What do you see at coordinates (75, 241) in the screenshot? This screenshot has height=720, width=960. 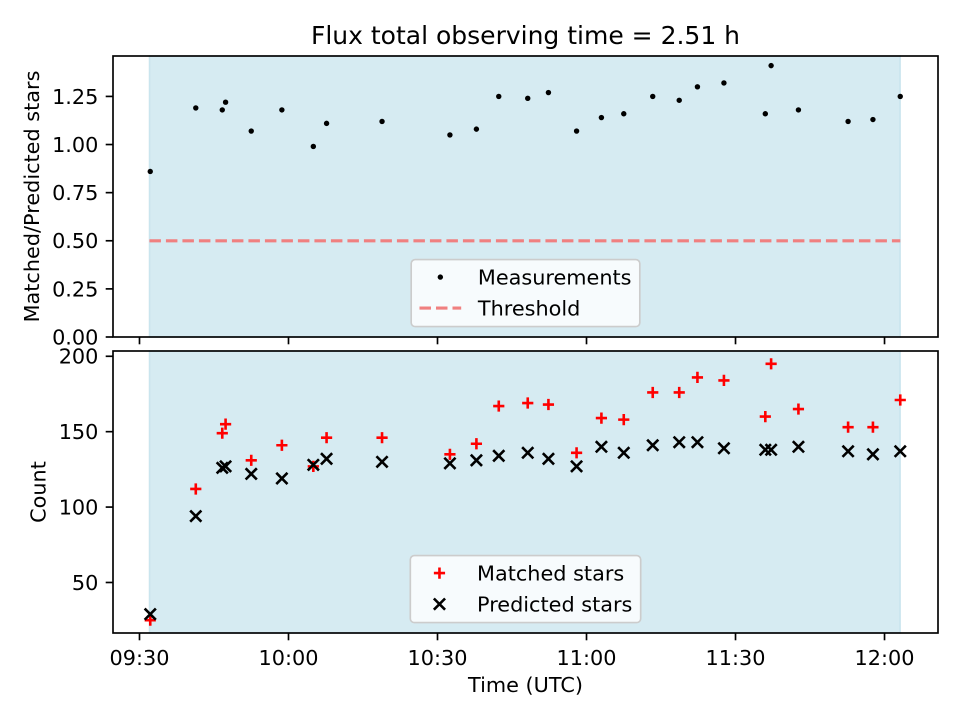 I see `y-tick-label: 0.50` at bounding box center [75, 241].